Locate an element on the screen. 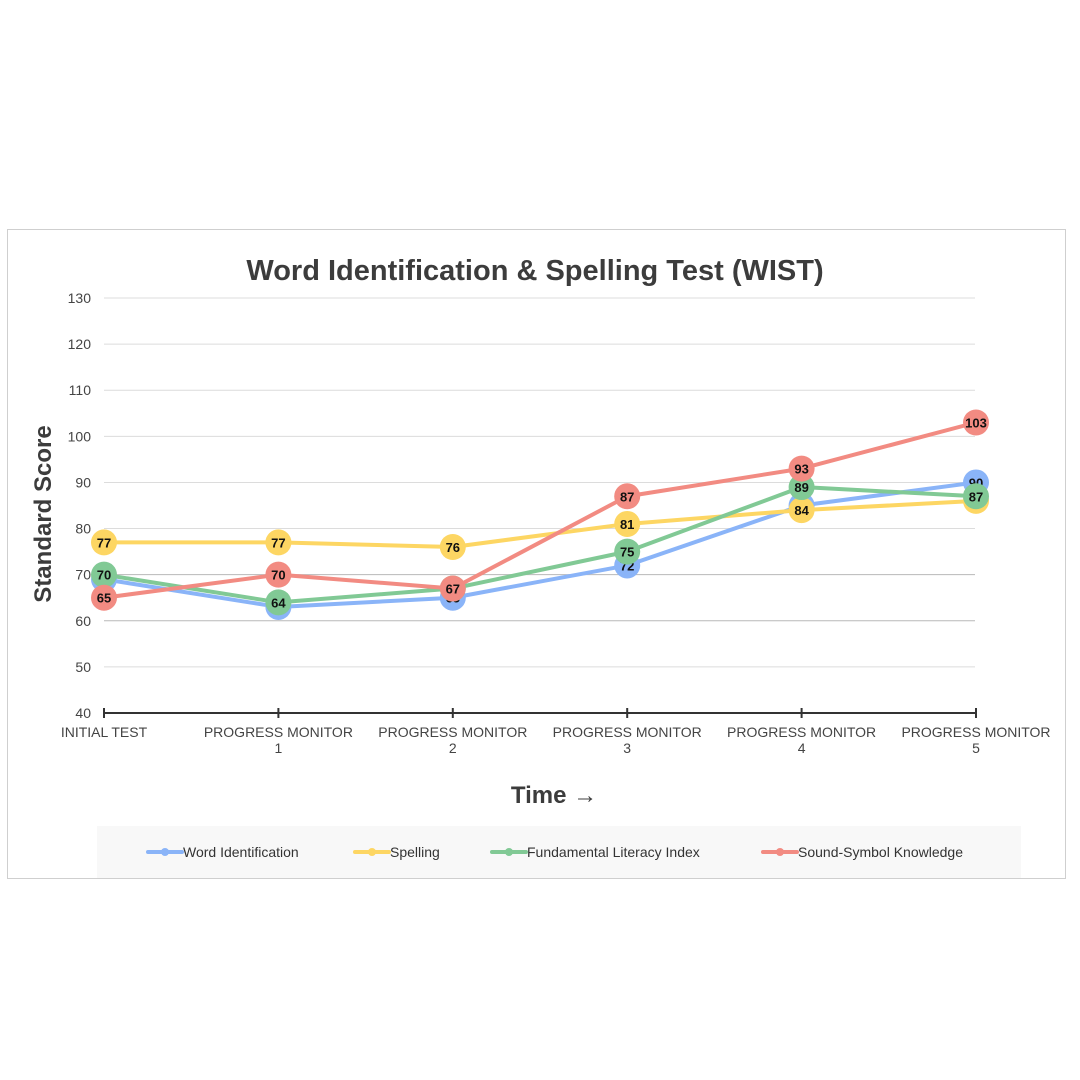 The width and height of the screenshot is (1080, 1080). x-tick-label: 3 is located at coordinates (627, 748).